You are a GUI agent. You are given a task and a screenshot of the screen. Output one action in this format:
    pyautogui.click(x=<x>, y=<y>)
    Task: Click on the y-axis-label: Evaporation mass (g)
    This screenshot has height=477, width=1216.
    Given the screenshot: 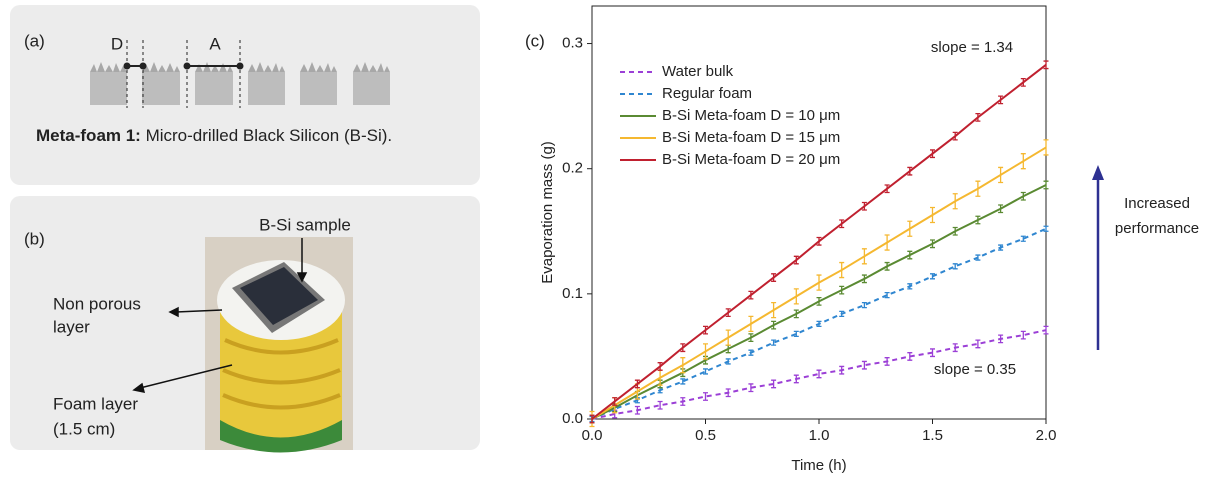 What is the action you would take?
    pyautogui.click(x=547, y=212)
    